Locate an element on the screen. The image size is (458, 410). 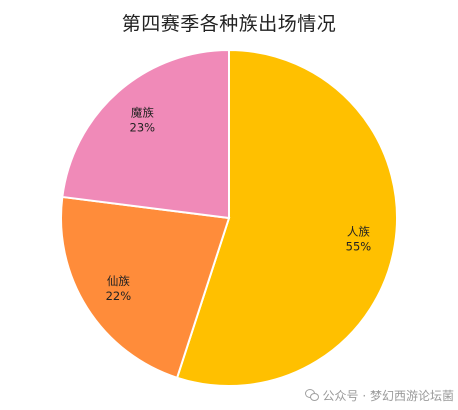
slice-value-2: 23% is located at coordinates (143, 128).